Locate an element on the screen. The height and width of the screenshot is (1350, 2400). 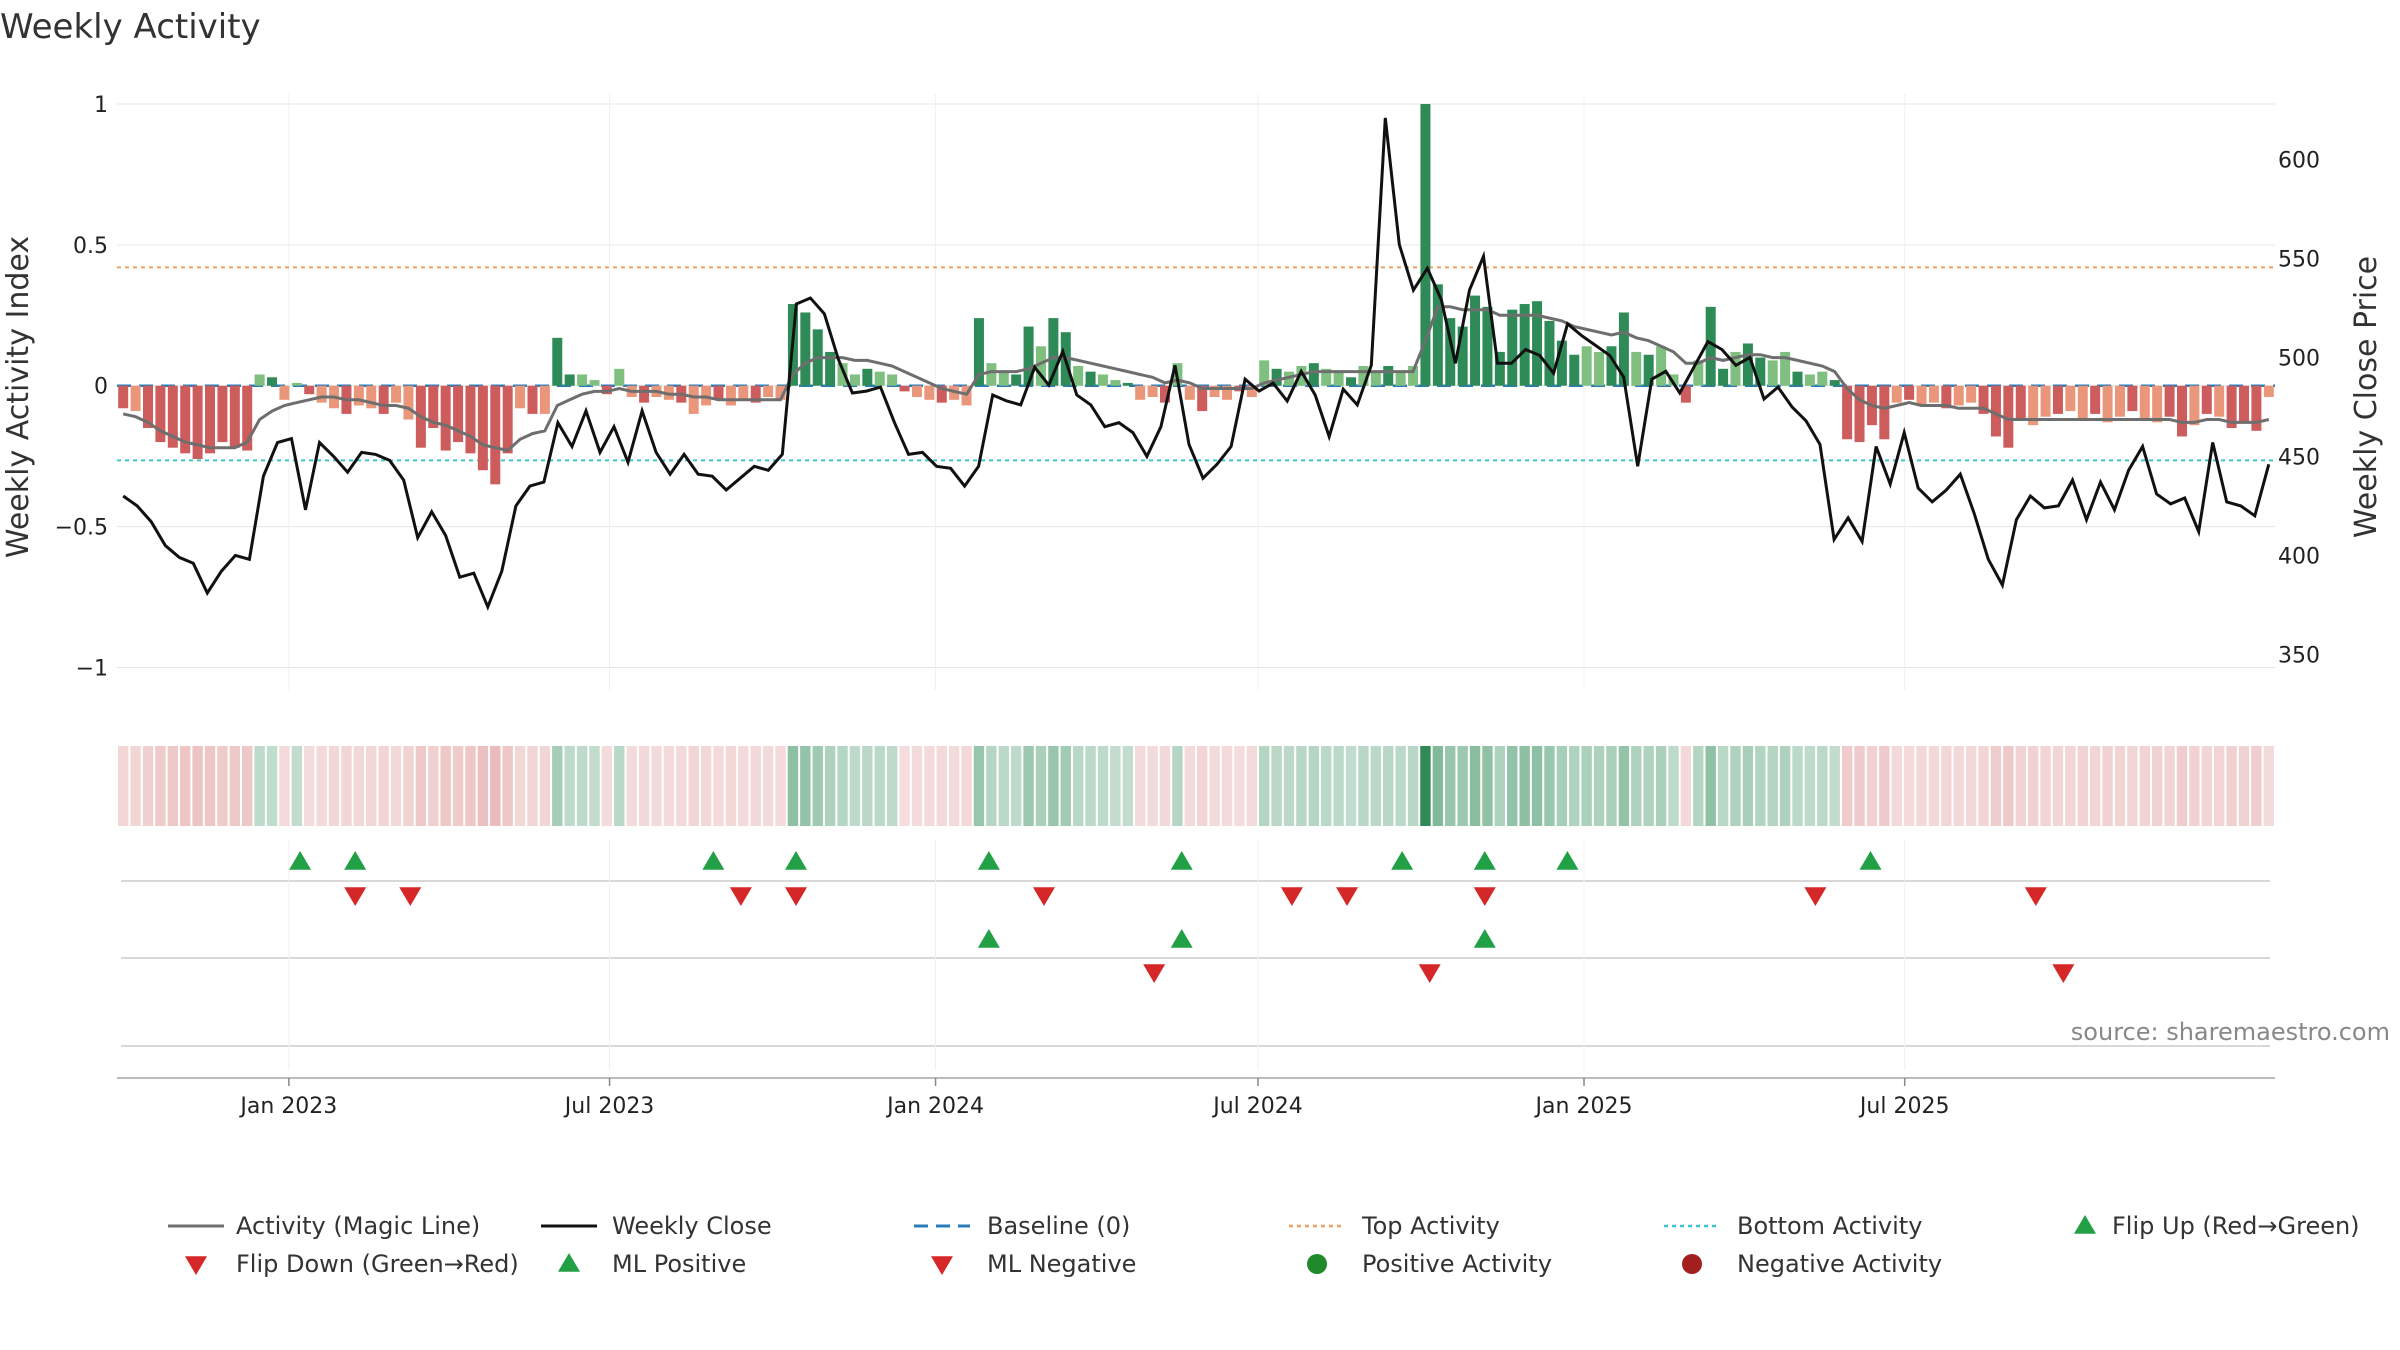
legend-flip-up-red-green-label: Flip Up (Red→Green) is located at coordinates (2236, 1226).